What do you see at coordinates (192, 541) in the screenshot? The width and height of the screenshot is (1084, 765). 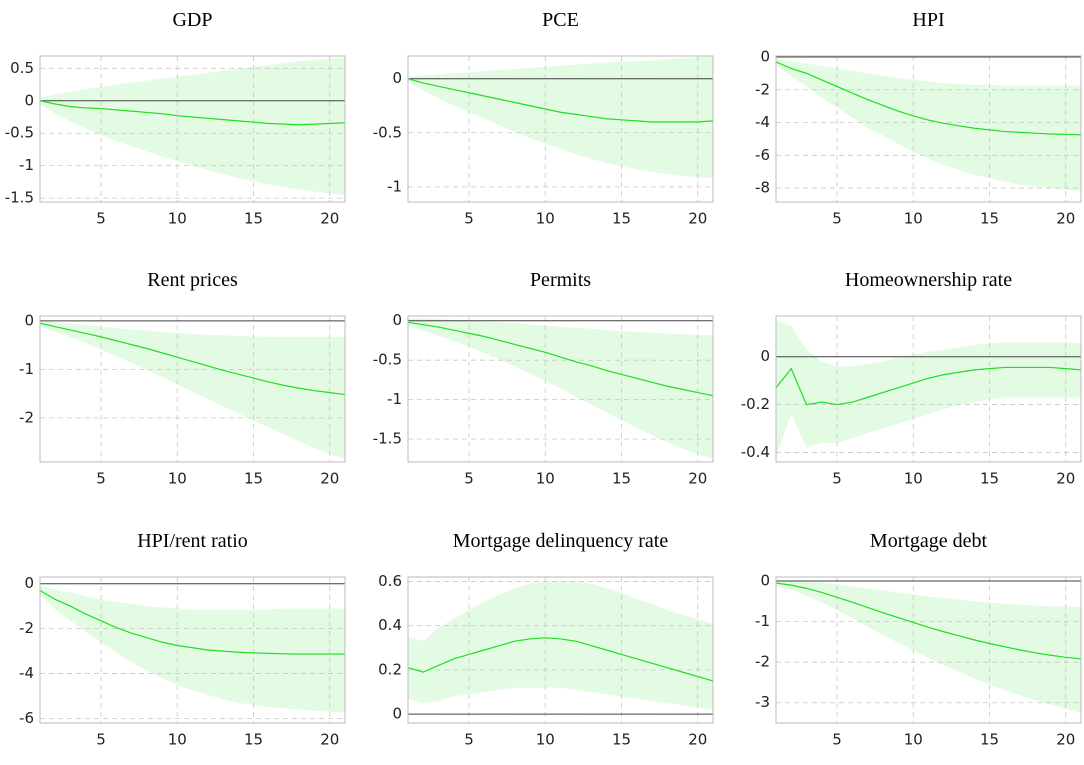 I see `chart-title: HPI/rent ratio` at bounding box center [192, 541].